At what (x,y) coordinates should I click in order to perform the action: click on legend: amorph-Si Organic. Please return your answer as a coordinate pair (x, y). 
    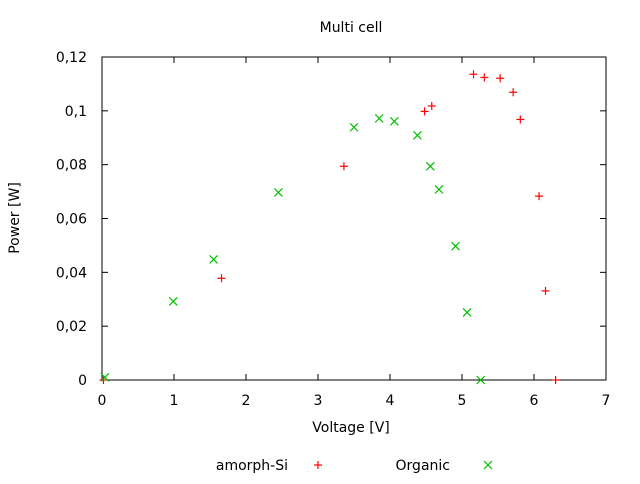
    Looking at the image, I should click on (354, 466).